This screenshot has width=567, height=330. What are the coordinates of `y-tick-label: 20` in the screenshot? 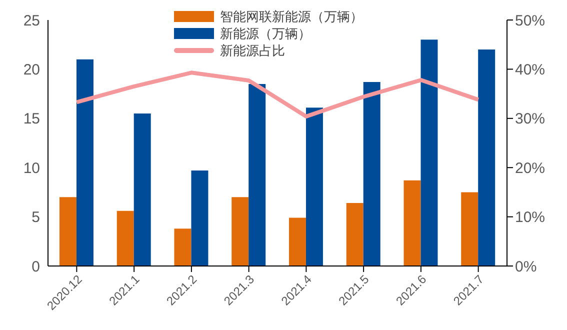 It's located at (31, 70).